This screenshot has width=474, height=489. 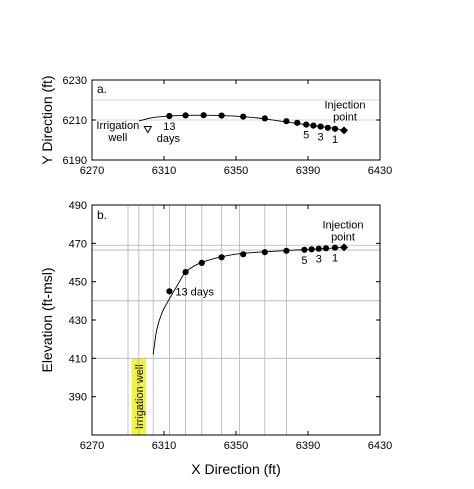 What do you see at coordinates (92, 446) in the screenshot?
I see `panel-b-xtick-label: 6270` at bounding box center [92, 446].